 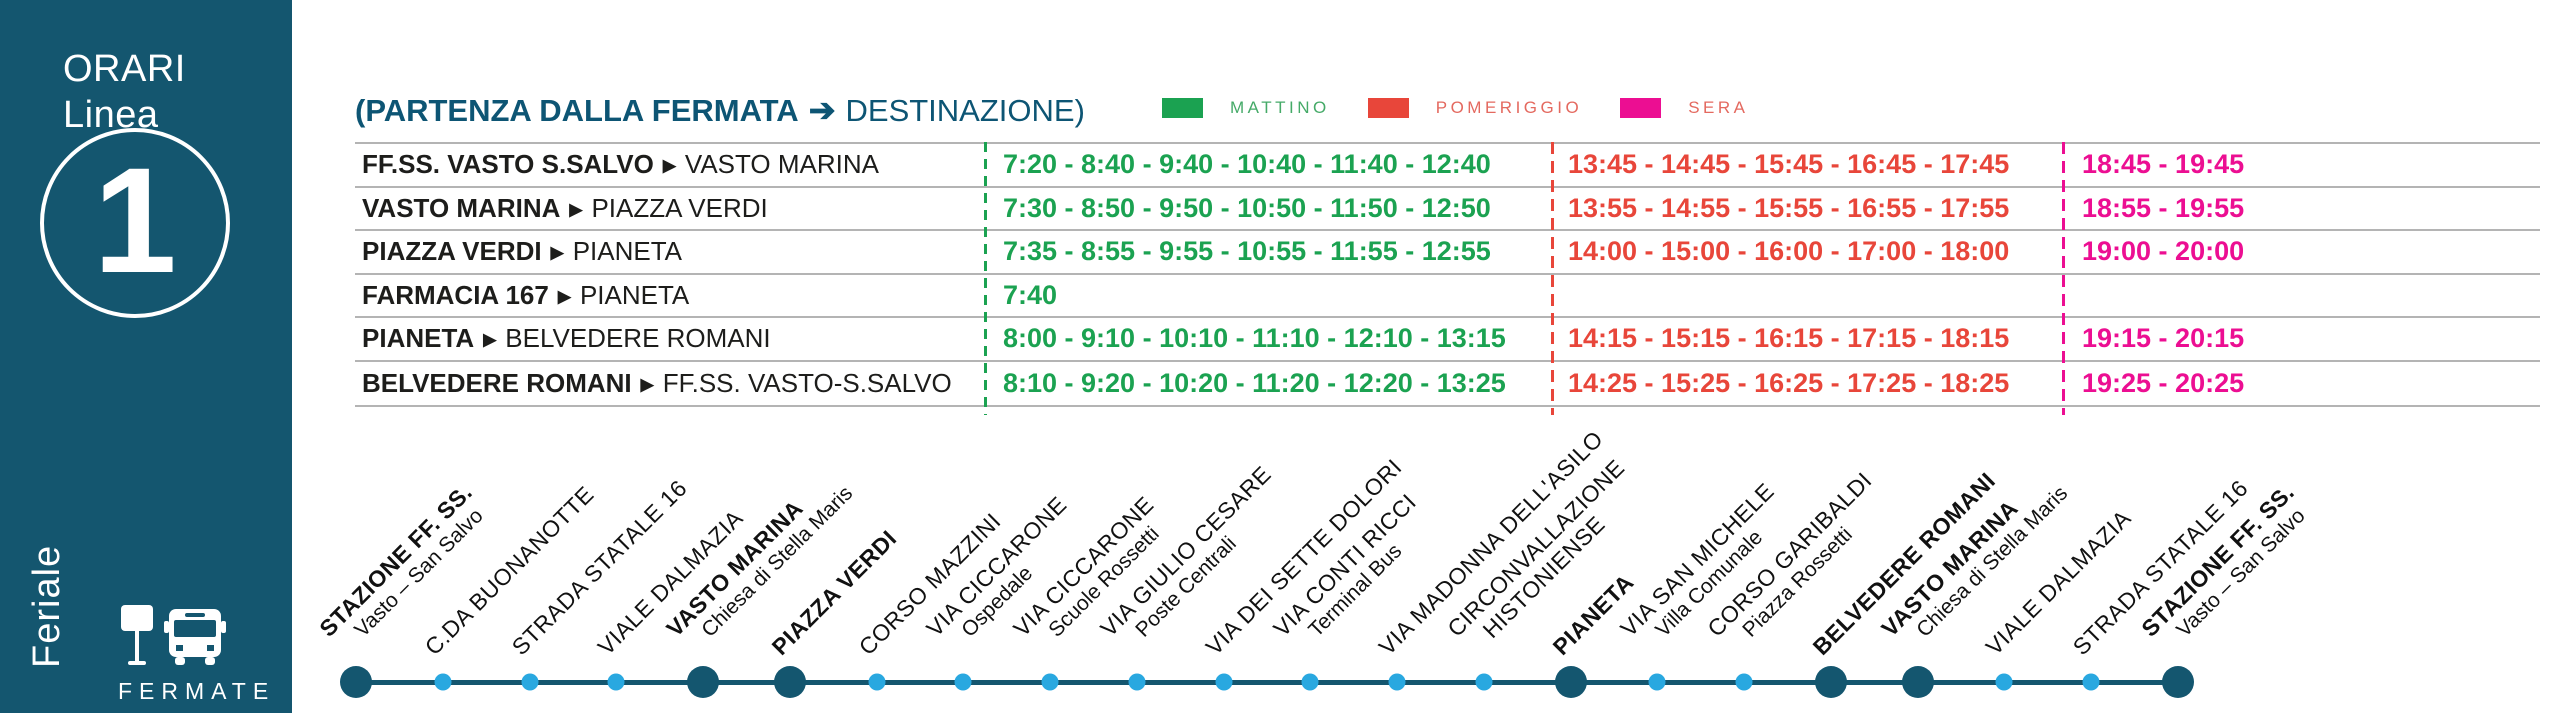 What do you see at coordinates (509, 570) in the screenshot?
I see `stop-name: C.DA BUONANOTTE` at bounding box center [509, 570].